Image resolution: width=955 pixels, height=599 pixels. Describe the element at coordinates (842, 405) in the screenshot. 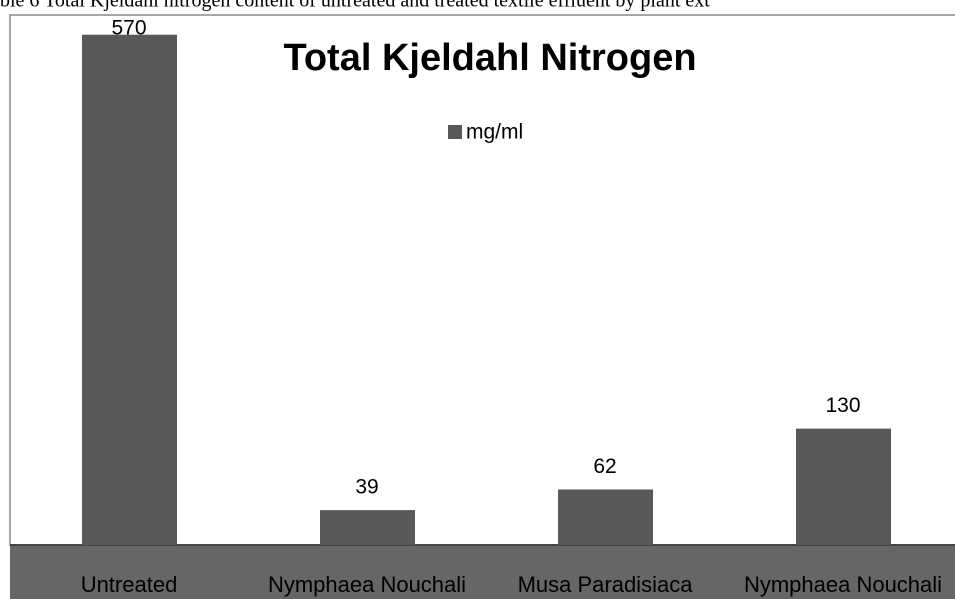

I see `data-label: 130` at that location.